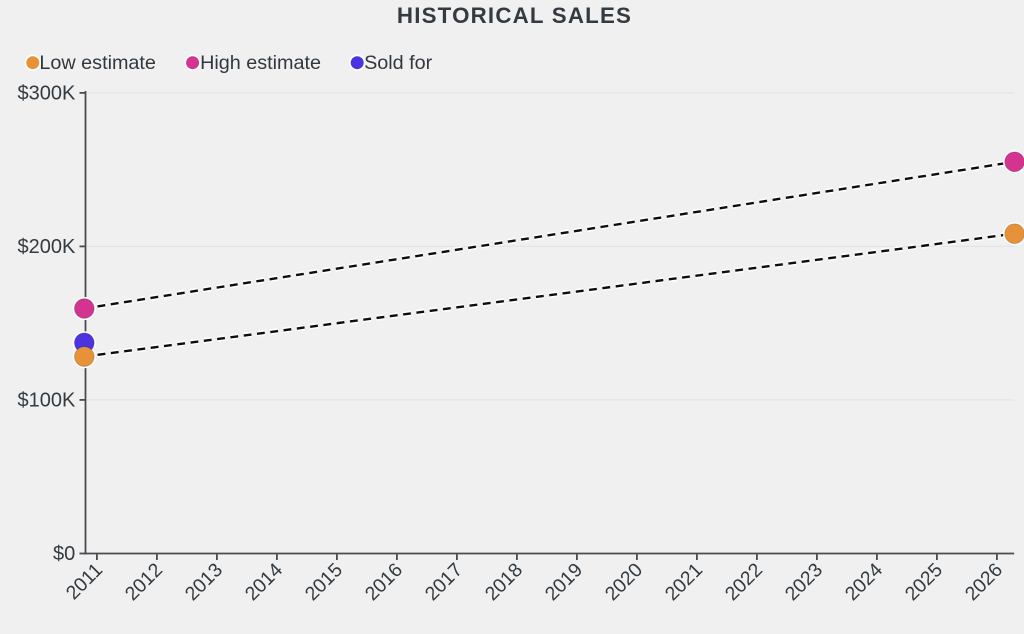 Image resolution: width=1024 pixels, height=634 pixels. Describe the element at coordinates (97, 63) in the screenshot. I see `svg-text: Low estimate` at that location.